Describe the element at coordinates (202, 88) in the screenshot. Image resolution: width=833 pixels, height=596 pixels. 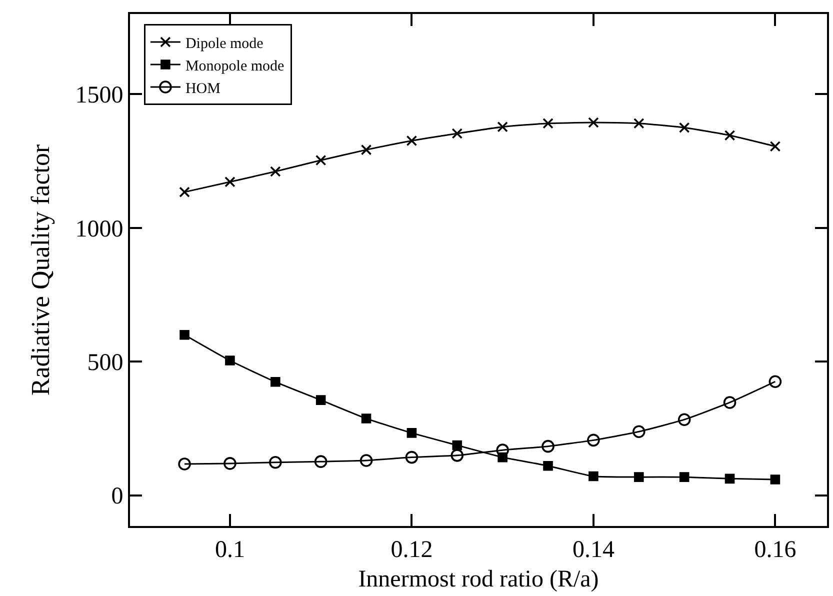
I see `legend-label: HOM` at that location.